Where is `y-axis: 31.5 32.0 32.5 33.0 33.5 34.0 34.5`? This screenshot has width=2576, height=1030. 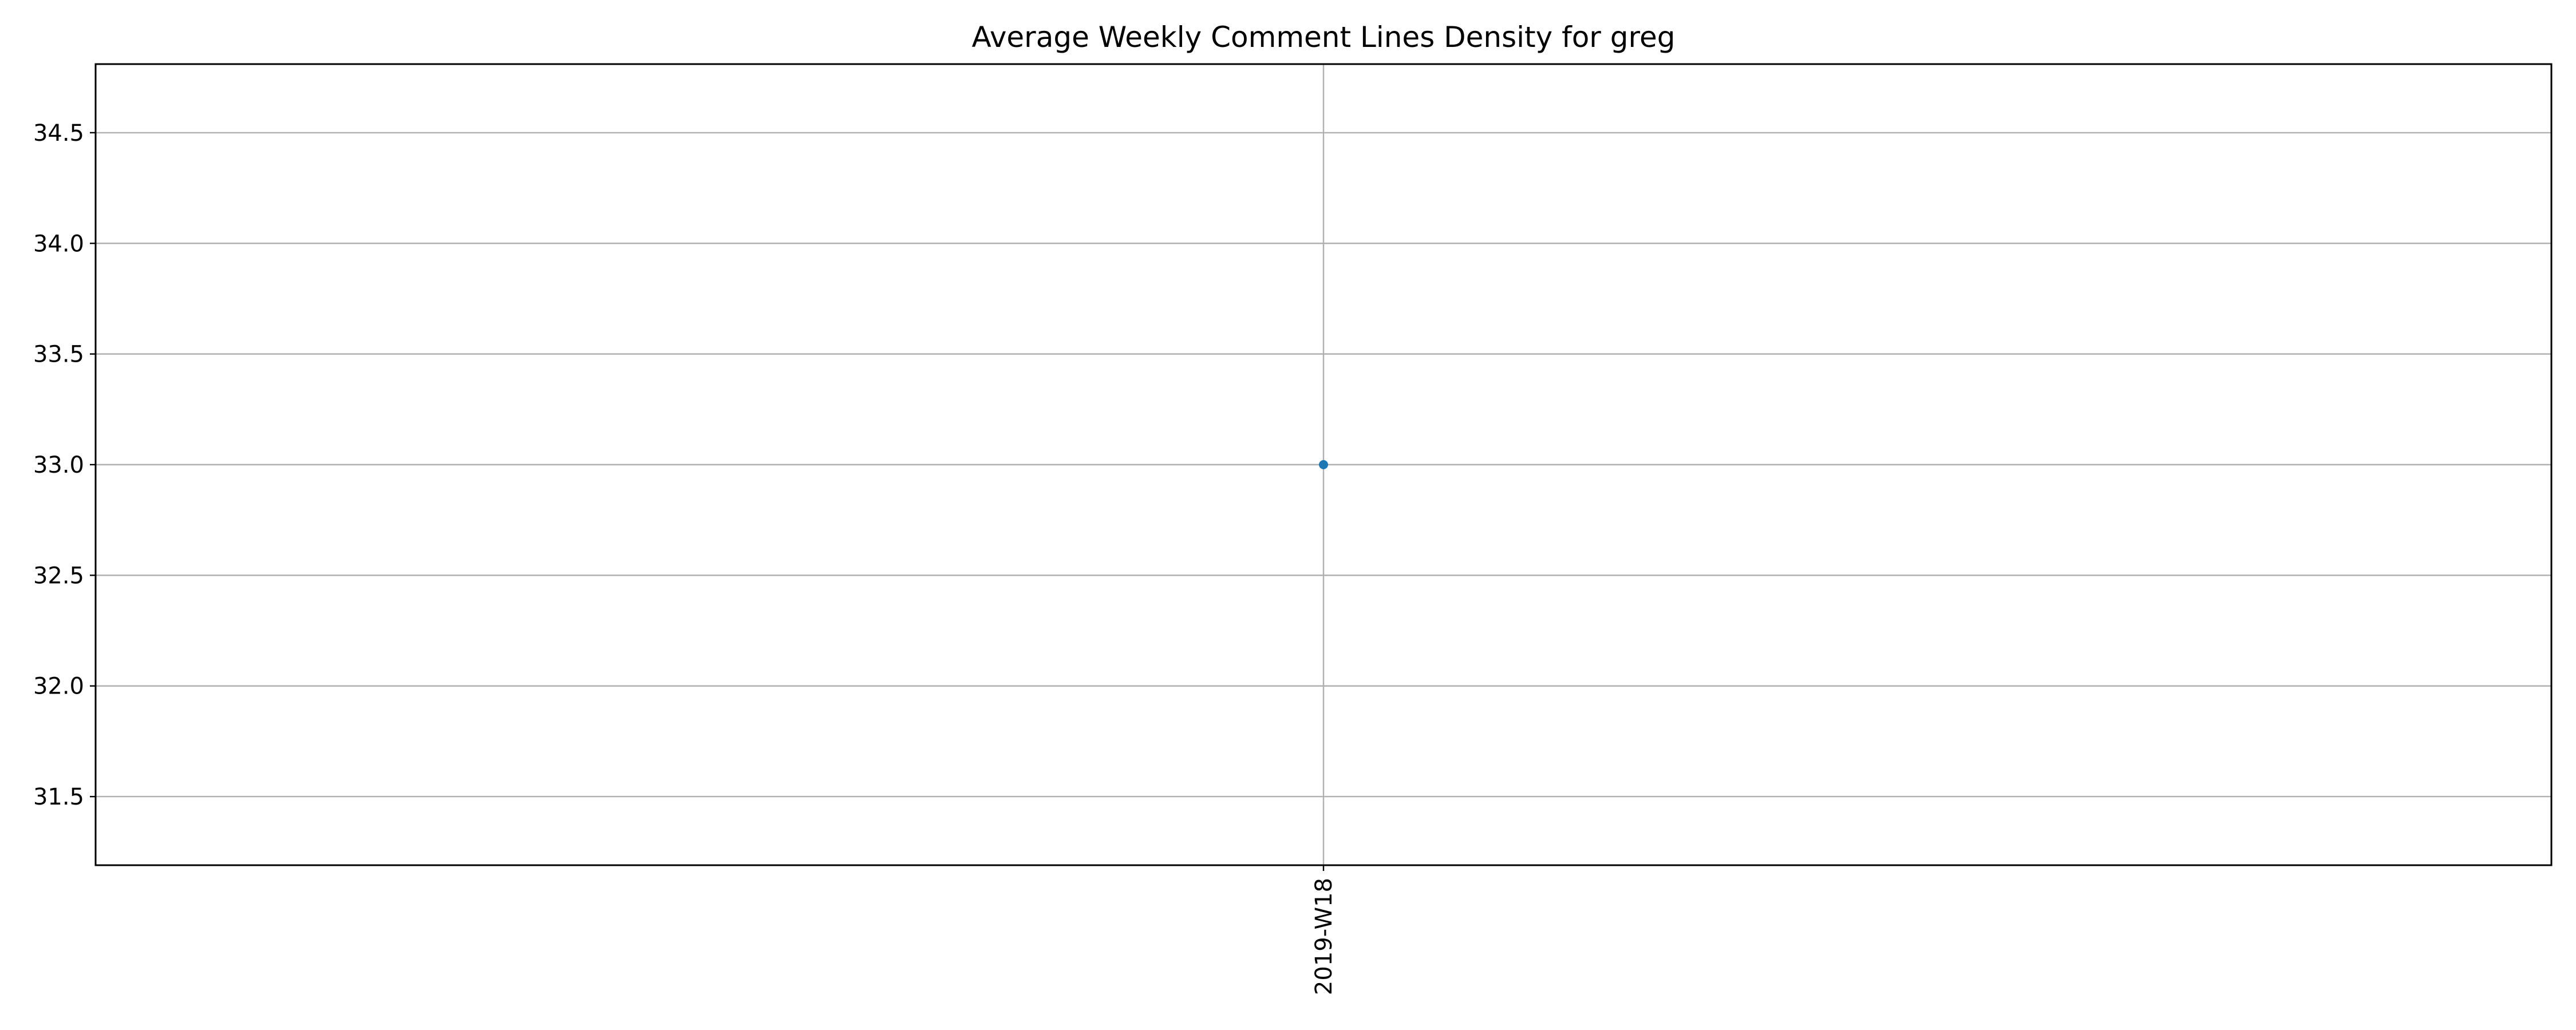 y-axis: 31.5 32.0 32.5 33.0 33.5 34.0 34.5 is located at coordinates (64, 465).